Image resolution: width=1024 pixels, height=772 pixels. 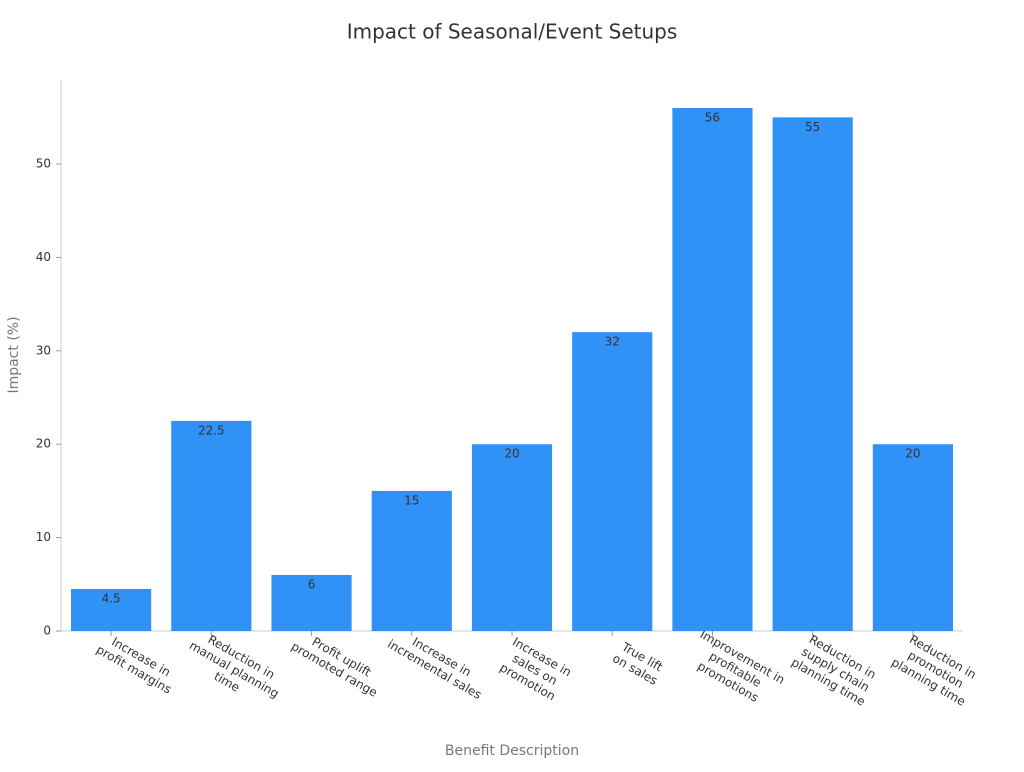 What do you see at coordinates (411, 500) in the screenshot?
I see `value-label: 15` at bounding box center [411, 500].